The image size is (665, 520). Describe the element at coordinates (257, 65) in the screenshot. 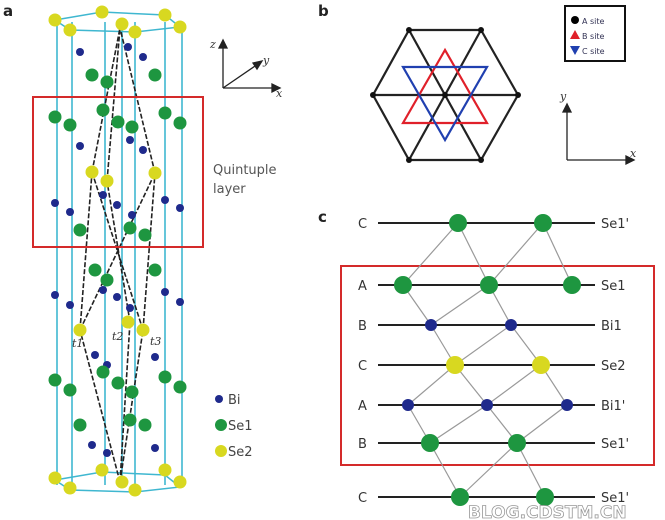

I see `y-arrow-icon` at that location.